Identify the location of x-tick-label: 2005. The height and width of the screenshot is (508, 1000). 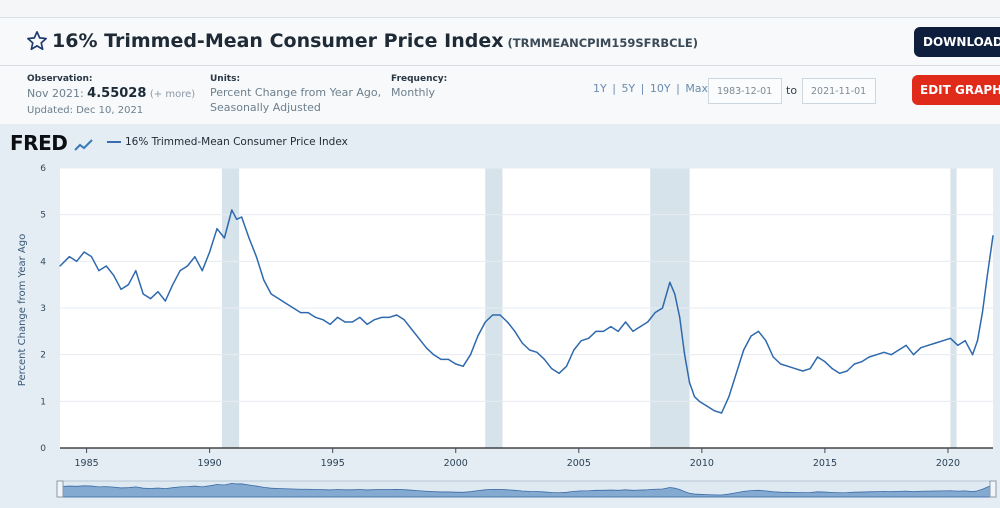
(579, 463).